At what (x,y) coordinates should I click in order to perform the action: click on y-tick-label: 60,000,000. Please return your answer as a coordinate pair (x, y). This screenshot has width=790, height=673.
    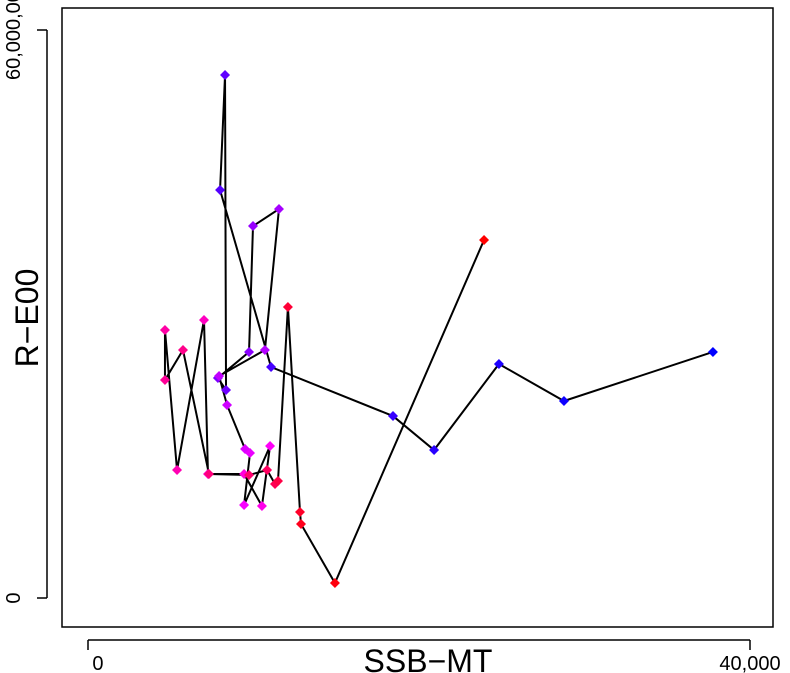
    Looking at the image, I should click on (14, 40).